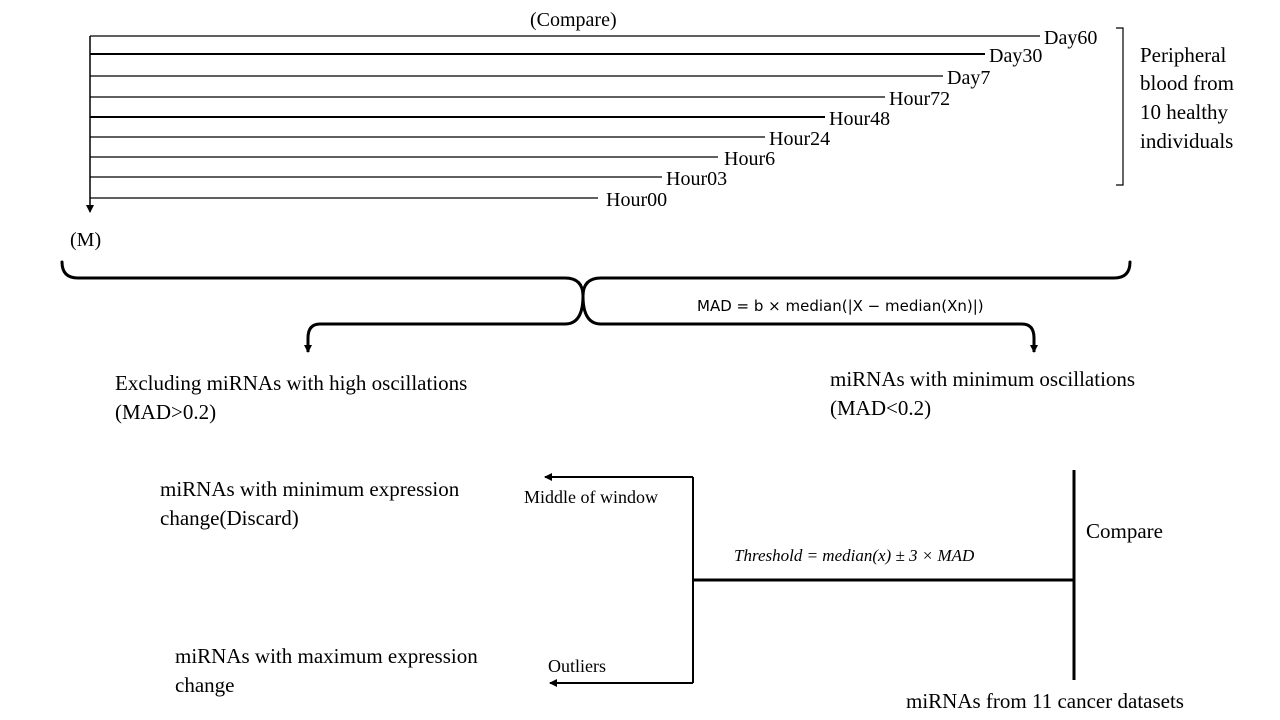 The image size is (1280, 720). What do you see at coordinates (919, 99) in the screenshot?
I see `timepoint-label-hour72: Hour72` at bounding box center [919, 99].